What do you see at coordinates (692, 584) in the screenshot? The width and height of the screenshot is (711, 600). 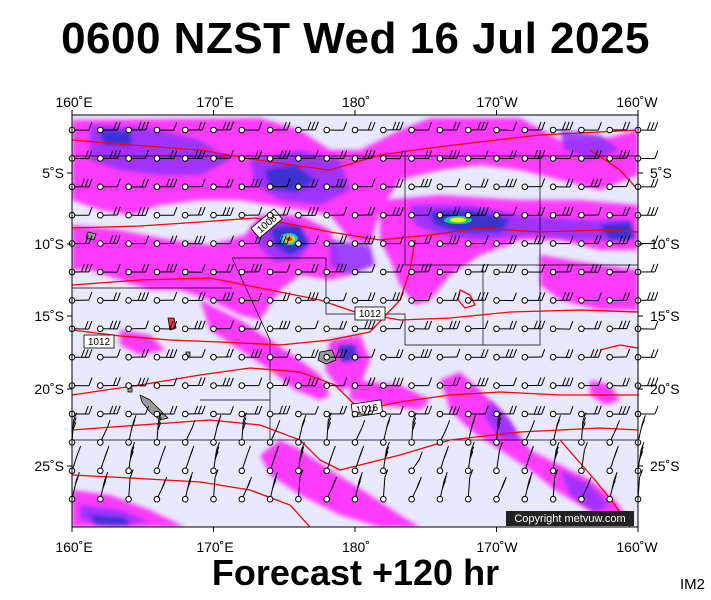 I see `chart-code: IM2` at bounding box center [692, 584].